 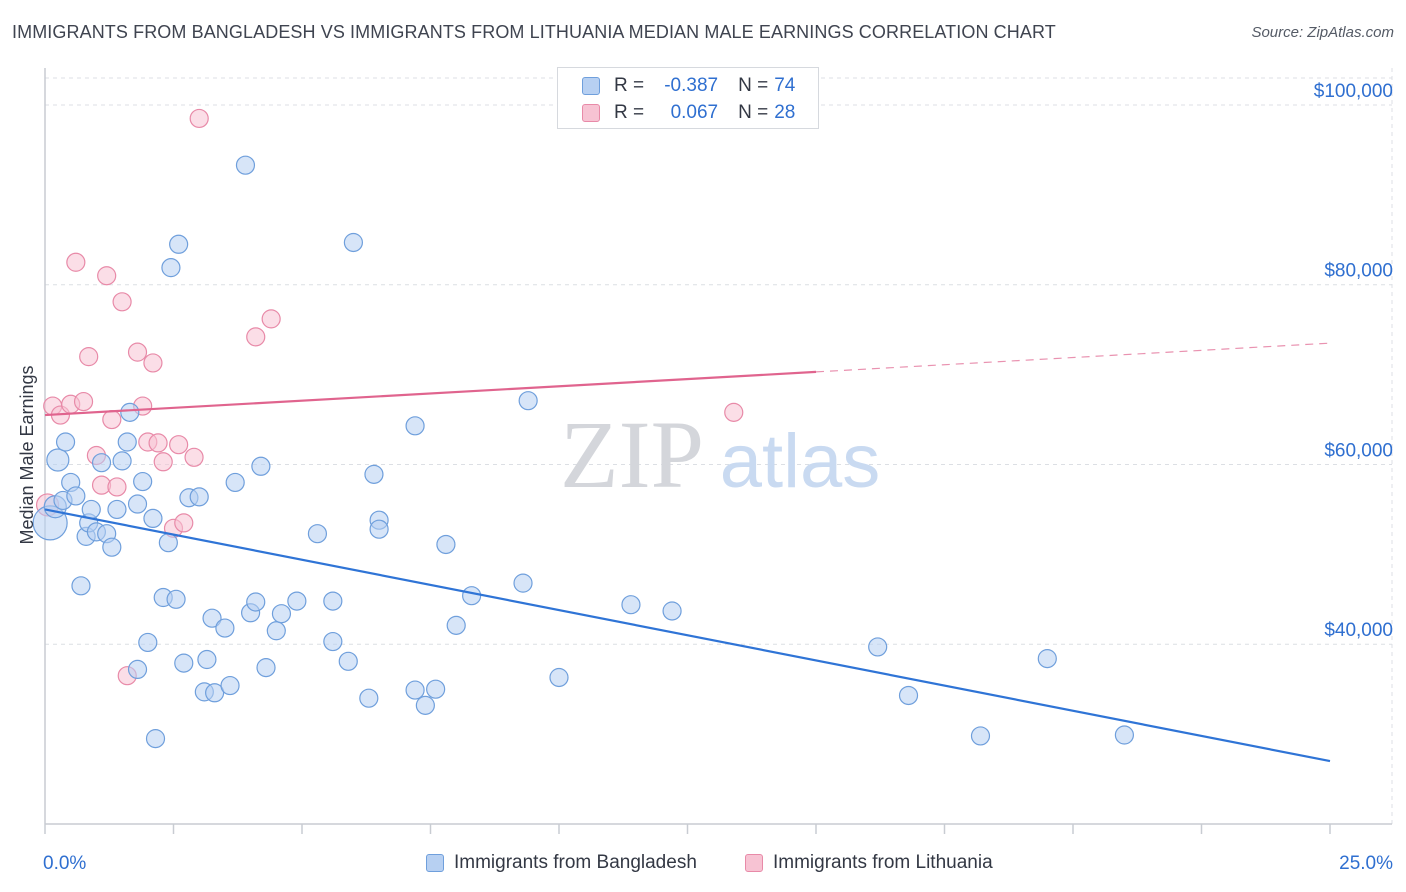 I want to click on correlation-legend: R = -0.387 N = 74 R = 0.067 N = 28, so click(x=688, y=98).